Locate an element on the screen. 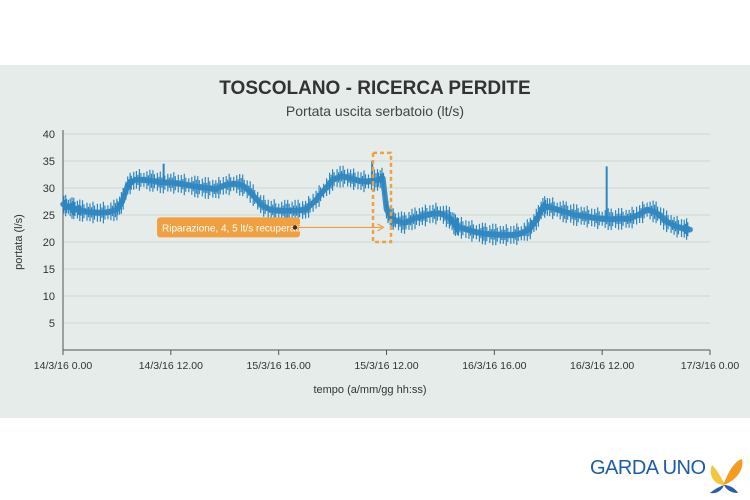 The image size is (750, 500). series-group is located at coordinates (376, 203).